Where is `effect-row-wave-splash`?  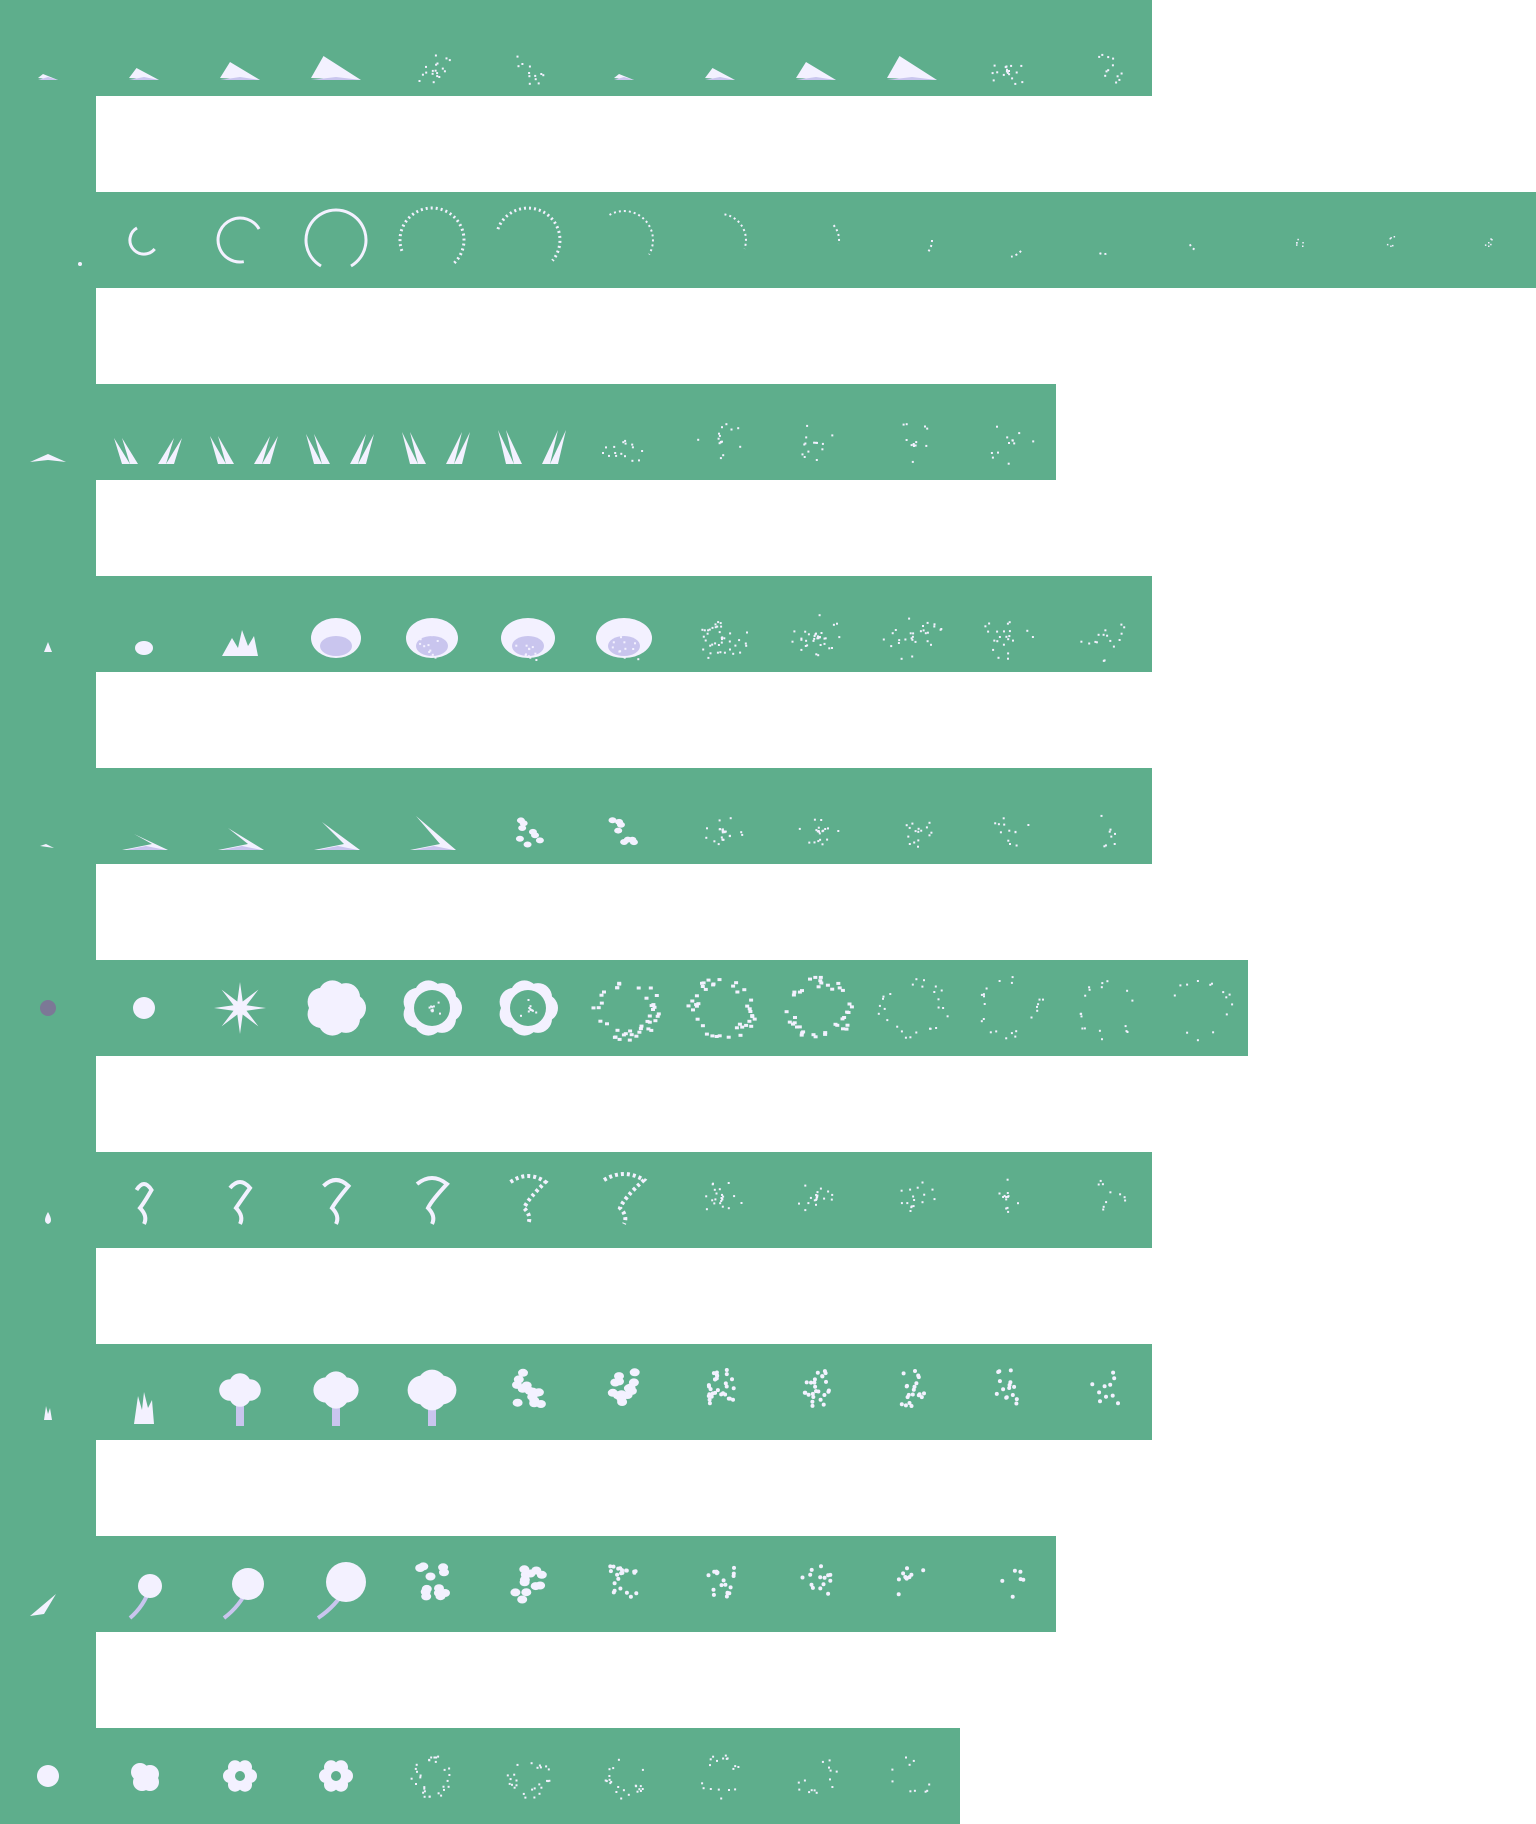 effect-row-wave-splash is located at coordinates (576, 816).